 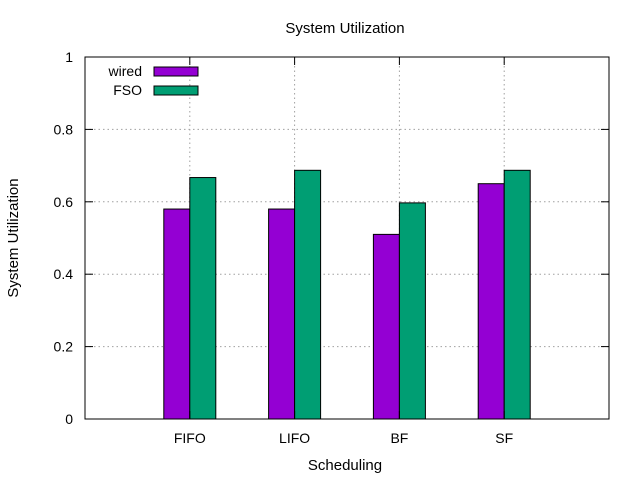 I want to click on legend-label: wired, so click(x=125, y=71).